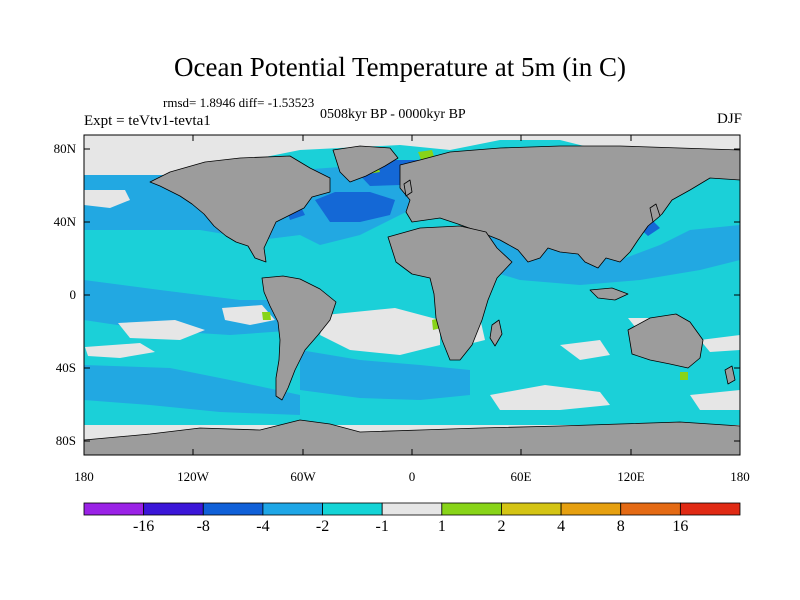 Image resolution: width=800 pixels, height=600 pixels. I want to click on period-label: 0508kyr BP - 0000kyr BP, so click(393, 114).